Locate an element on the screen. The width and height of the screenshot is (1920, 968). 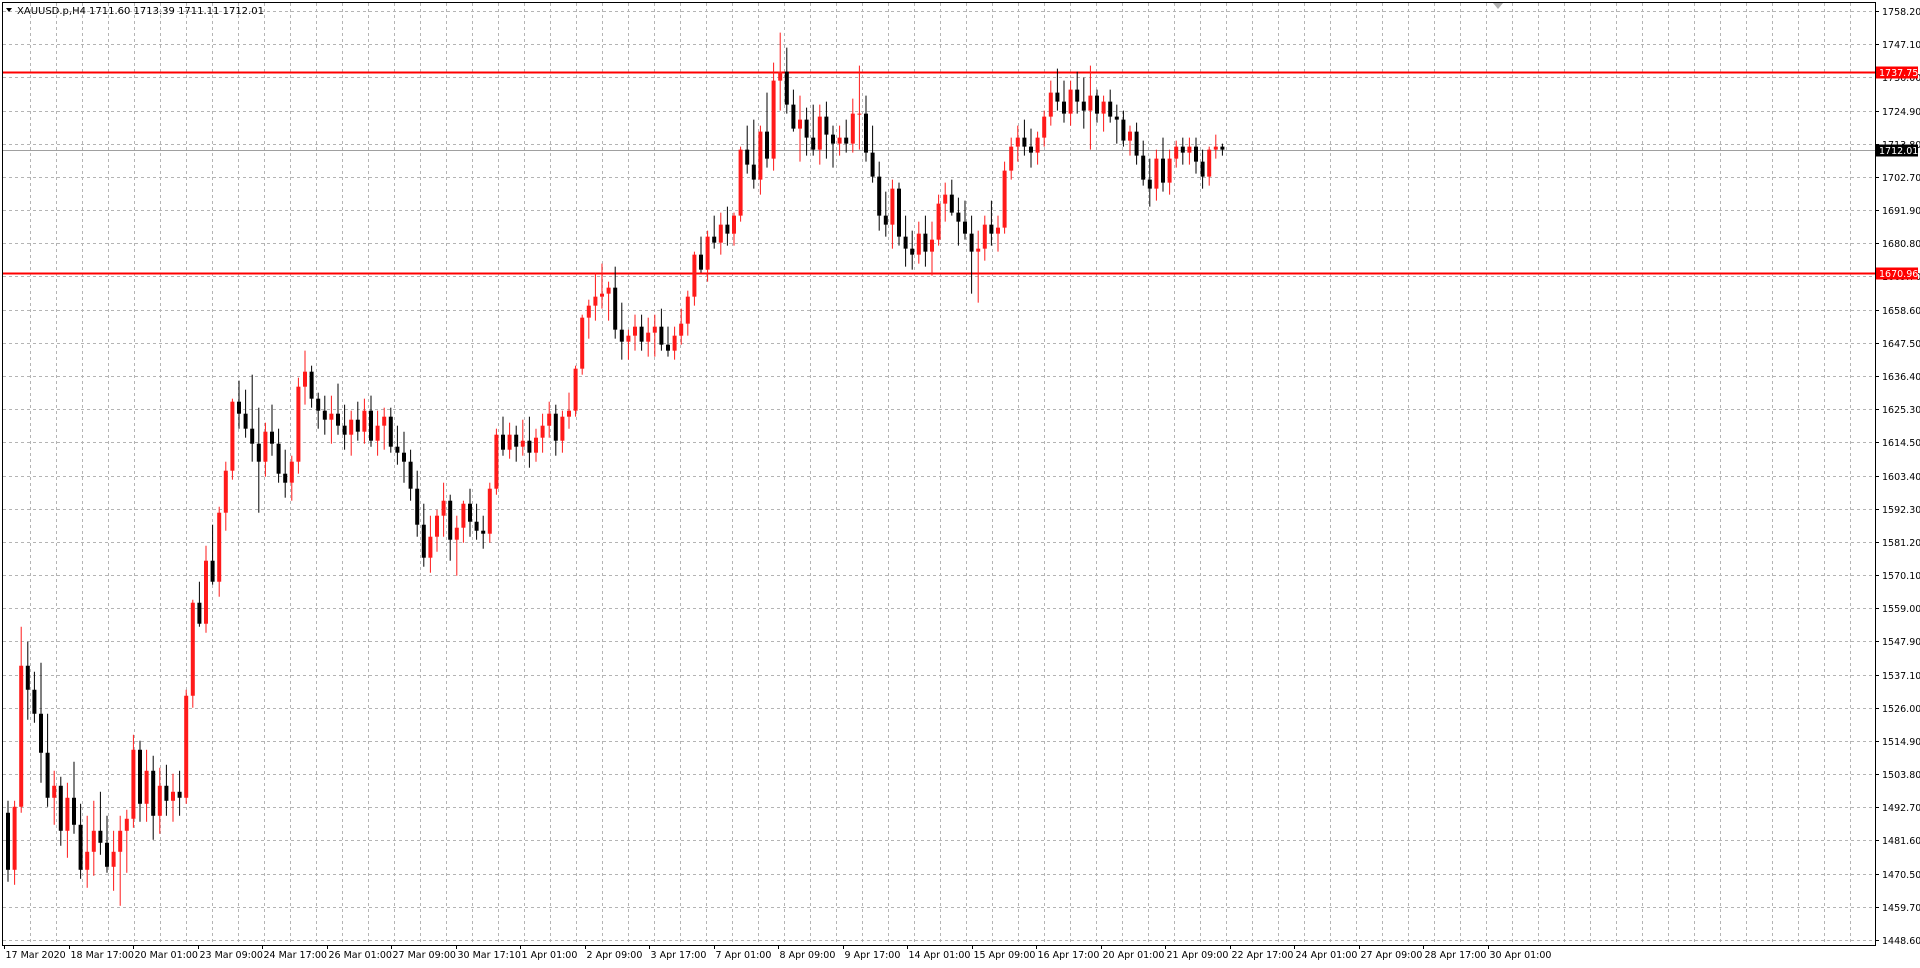
time-tick-label: 22 Apr 17:00 is located at coordinates (1263, 955).